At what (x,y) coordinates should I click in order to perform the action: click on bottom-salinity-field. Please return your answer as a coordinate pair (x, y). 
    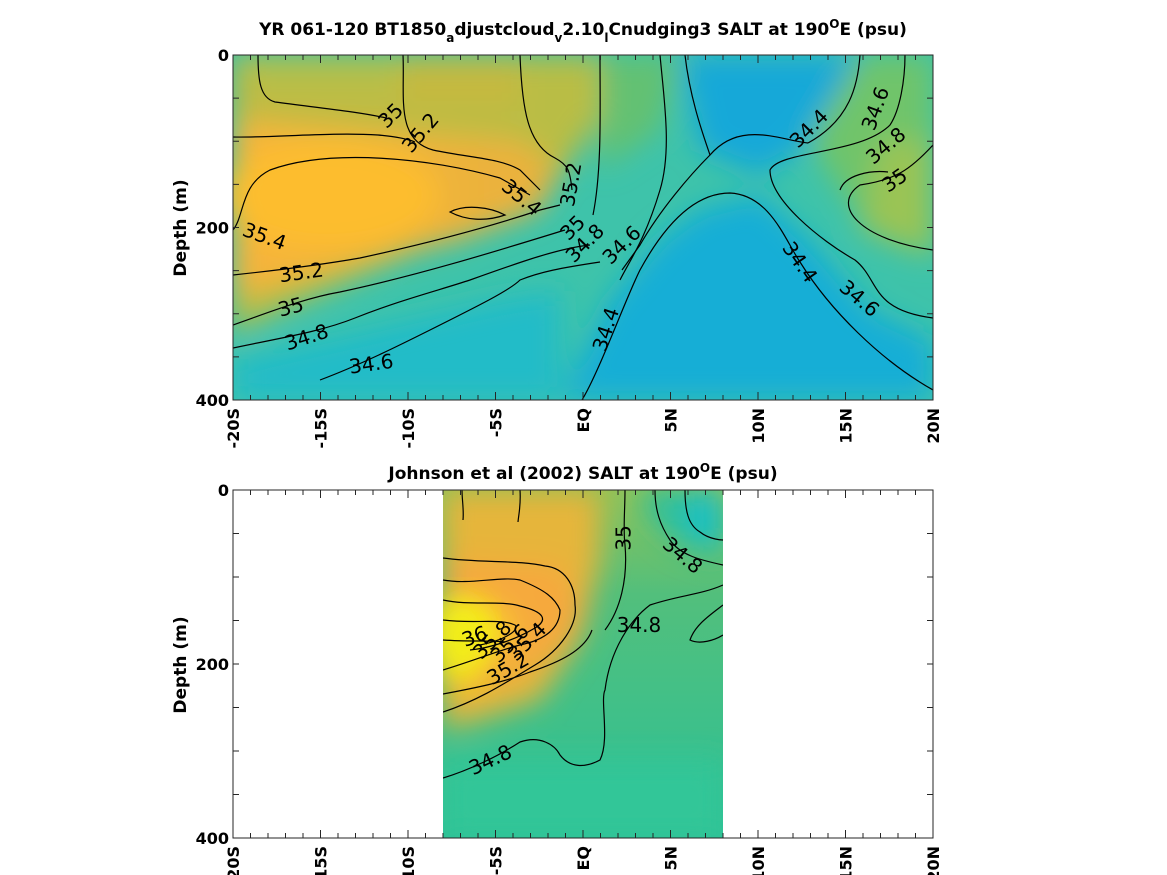
    Looking at the image, I should click on (583, 664).